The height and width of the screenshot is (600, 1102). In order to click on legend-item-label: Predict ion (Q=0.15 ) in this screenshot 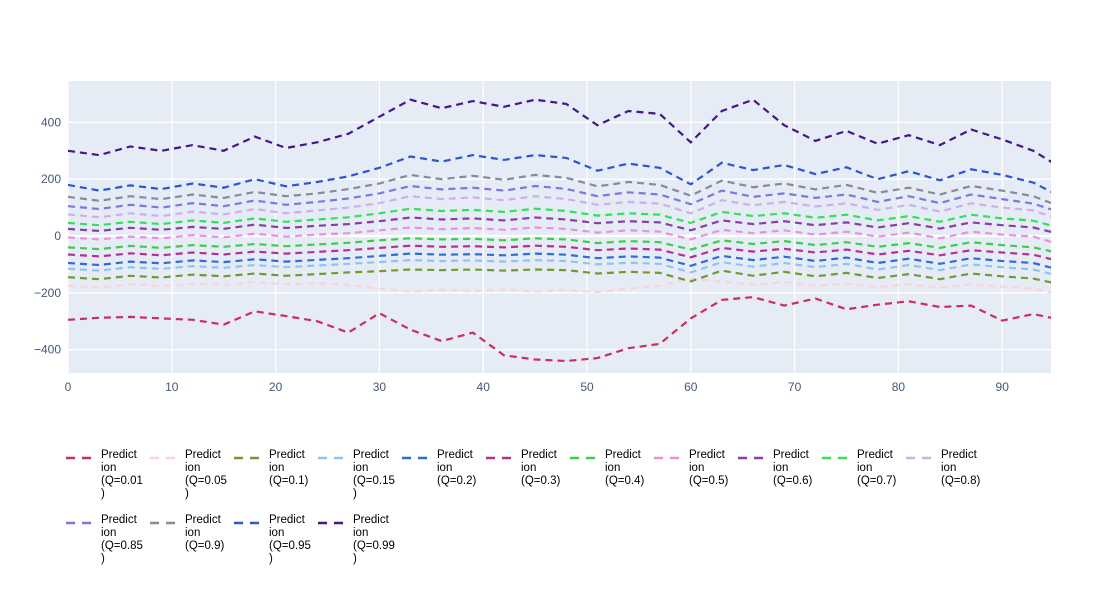, I will do `click(374, 474)`.